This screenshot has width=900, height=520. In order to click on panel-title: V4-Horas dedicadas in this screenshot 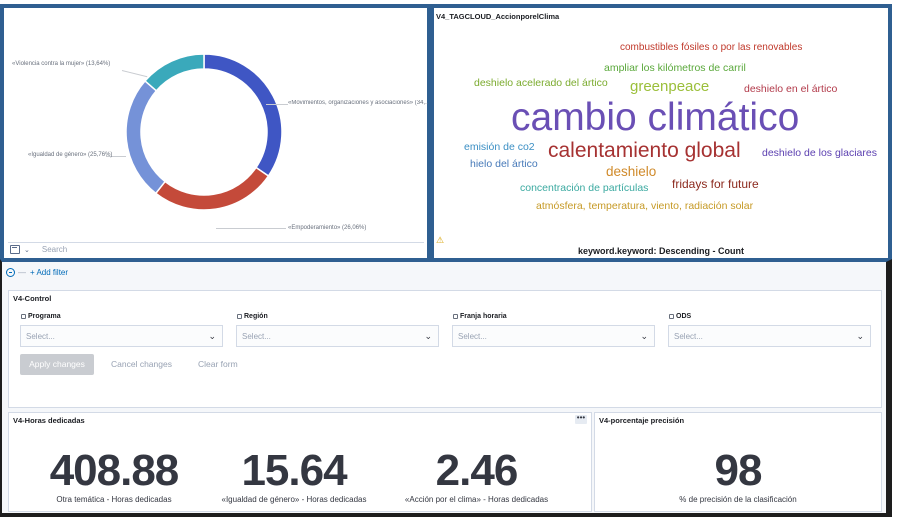, I will do `click(49, 420)`.